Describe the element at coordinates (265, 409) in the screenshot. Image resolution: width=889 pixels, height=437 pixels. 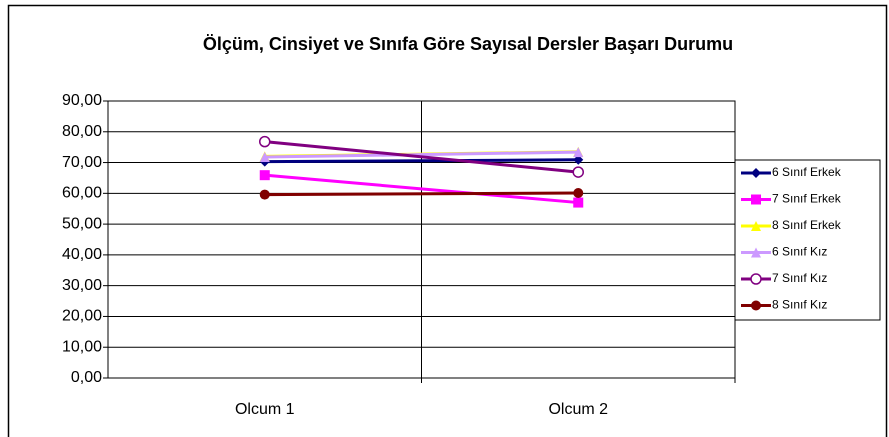
I see `x-tick-label: Olcum 1` at that location.